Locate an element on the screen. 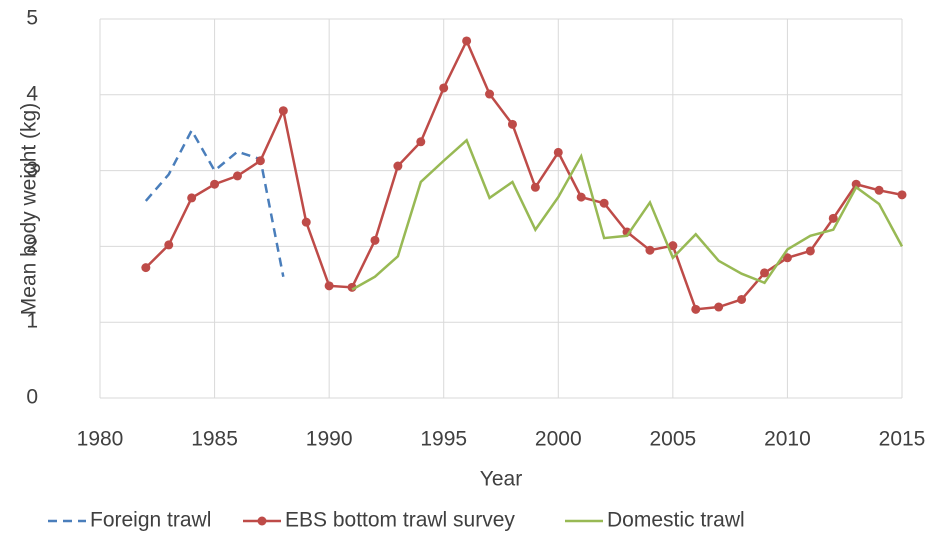  x-tick-label: 1980 is located at coordinates (100, 439).